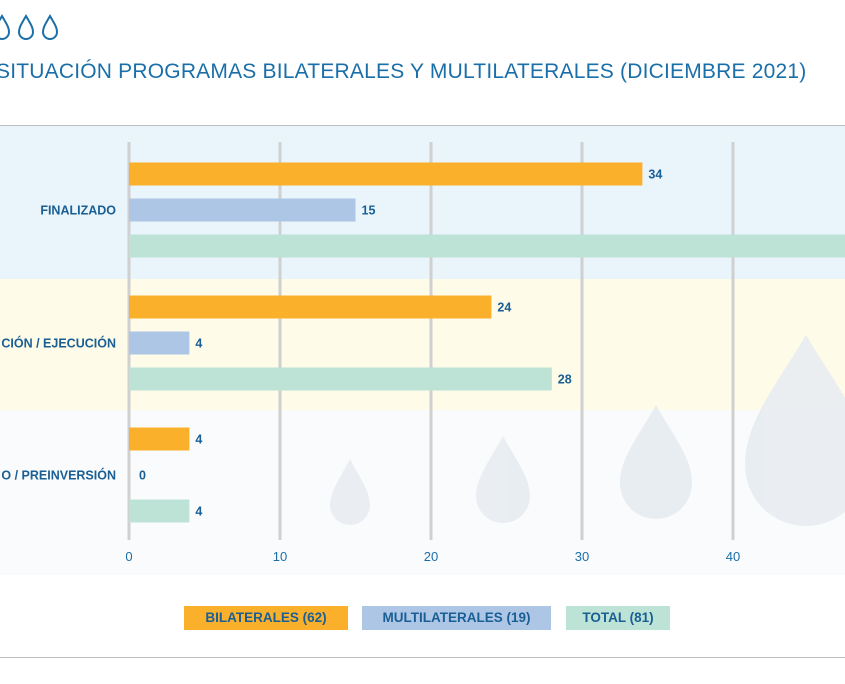 The image size is (845, 684). What do you see at coordinates (456, 618) in the screenshot?
I see `legend-multilaterales: MULTILATERALES (19)` at bounding box center [456, 618].